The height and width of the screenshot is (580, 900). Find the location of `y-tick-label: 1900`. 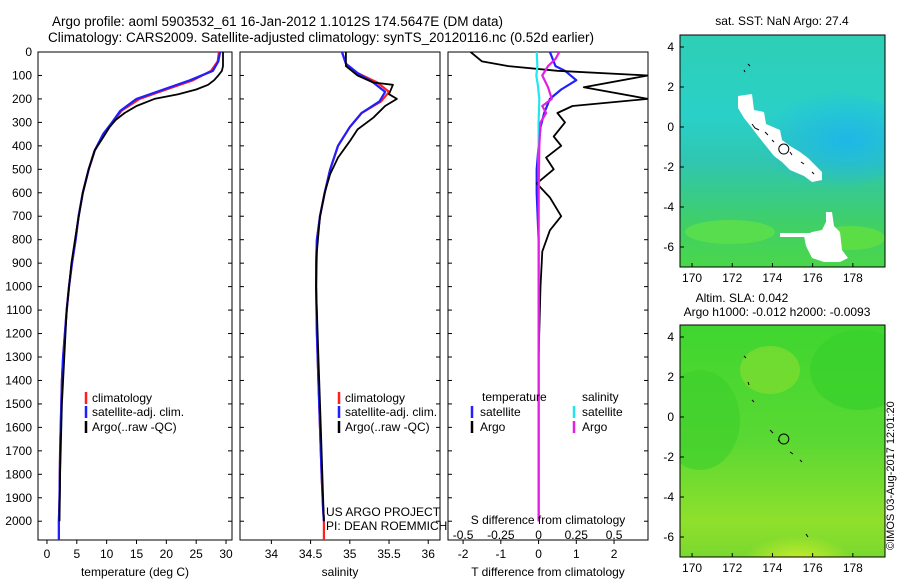

y-tick-label: 1900 is located at coordinates (18, 498).